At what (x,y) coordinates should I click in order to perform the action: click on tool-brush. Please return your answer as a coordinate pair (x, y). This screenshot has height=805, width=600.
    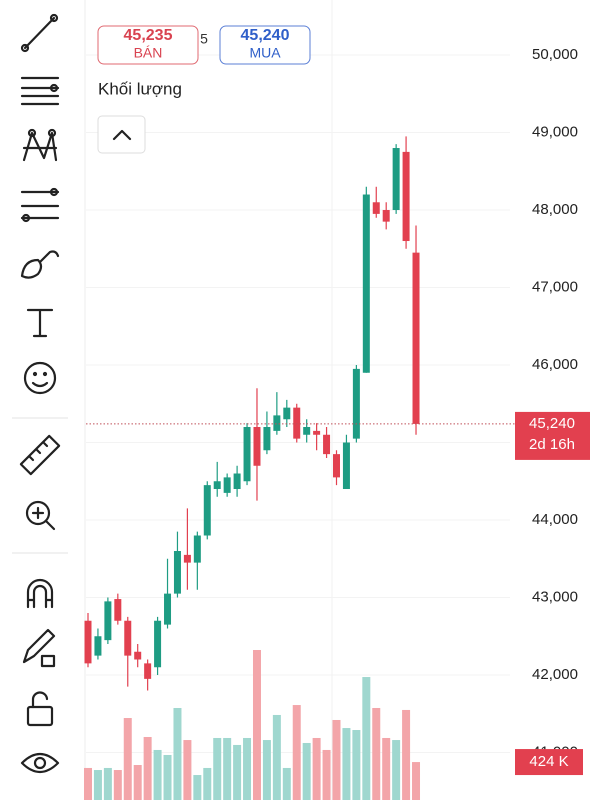
    Looking at the image, I should click on (40, 264).